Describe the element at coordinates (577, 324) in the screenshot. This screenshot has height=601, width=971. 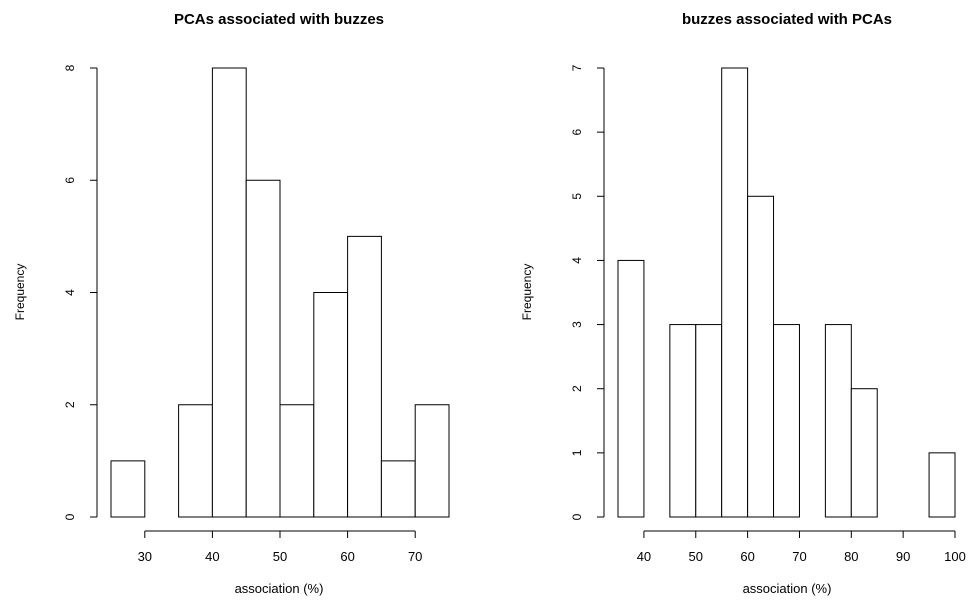
I see `y-tick-label: 3` at that location.